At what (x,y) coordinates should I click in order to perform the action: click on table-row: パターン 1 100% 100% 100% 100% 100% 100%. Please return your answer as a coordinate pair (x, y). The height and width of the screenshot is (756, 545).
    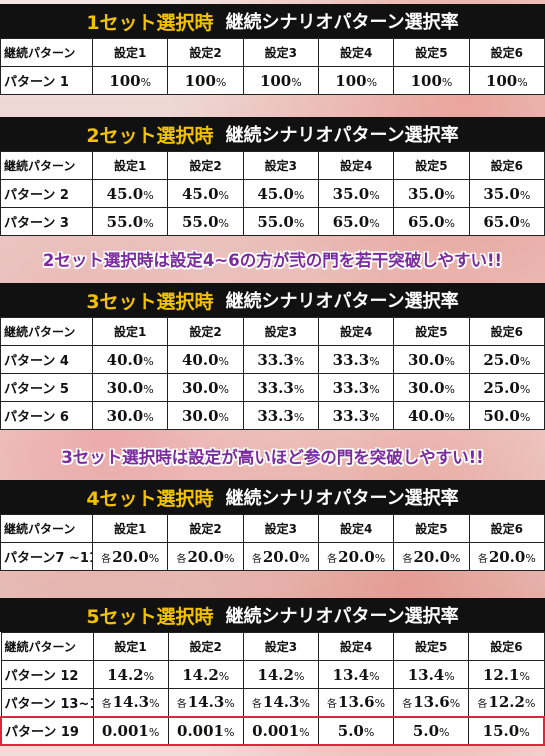
    Looking at the image, I should click on (272, 80).